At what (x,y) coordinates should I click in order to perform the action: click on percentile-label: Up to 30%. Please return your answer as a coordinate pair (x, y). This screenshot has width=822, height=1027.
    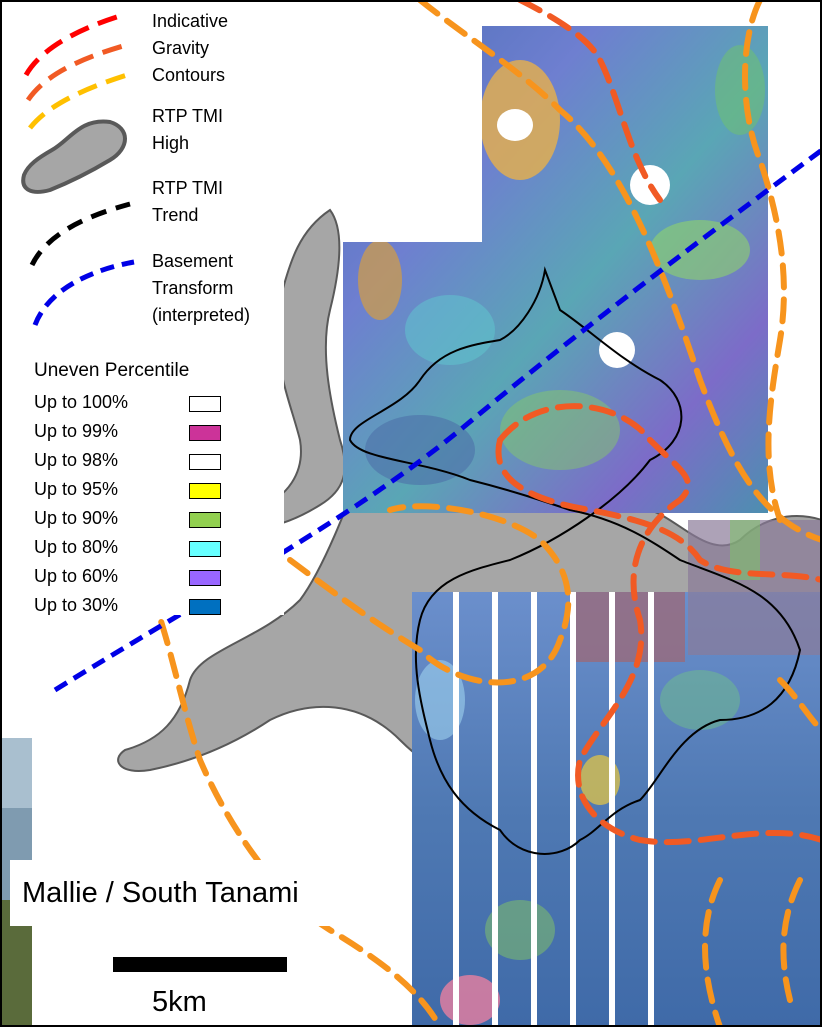
    Looking at the image, I should click on (76, 605).